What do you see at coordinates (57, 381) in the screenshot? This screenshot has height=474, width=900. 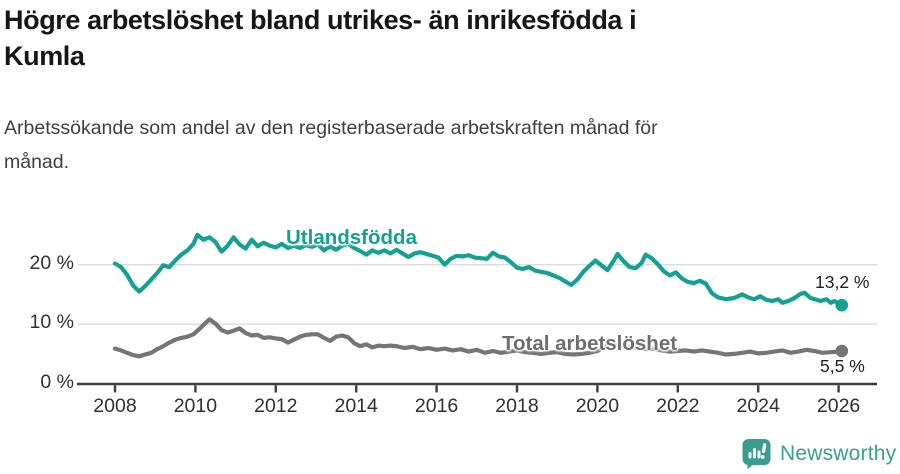 I see `y-axis-label: 0 %` at bounding box center [57, 381].